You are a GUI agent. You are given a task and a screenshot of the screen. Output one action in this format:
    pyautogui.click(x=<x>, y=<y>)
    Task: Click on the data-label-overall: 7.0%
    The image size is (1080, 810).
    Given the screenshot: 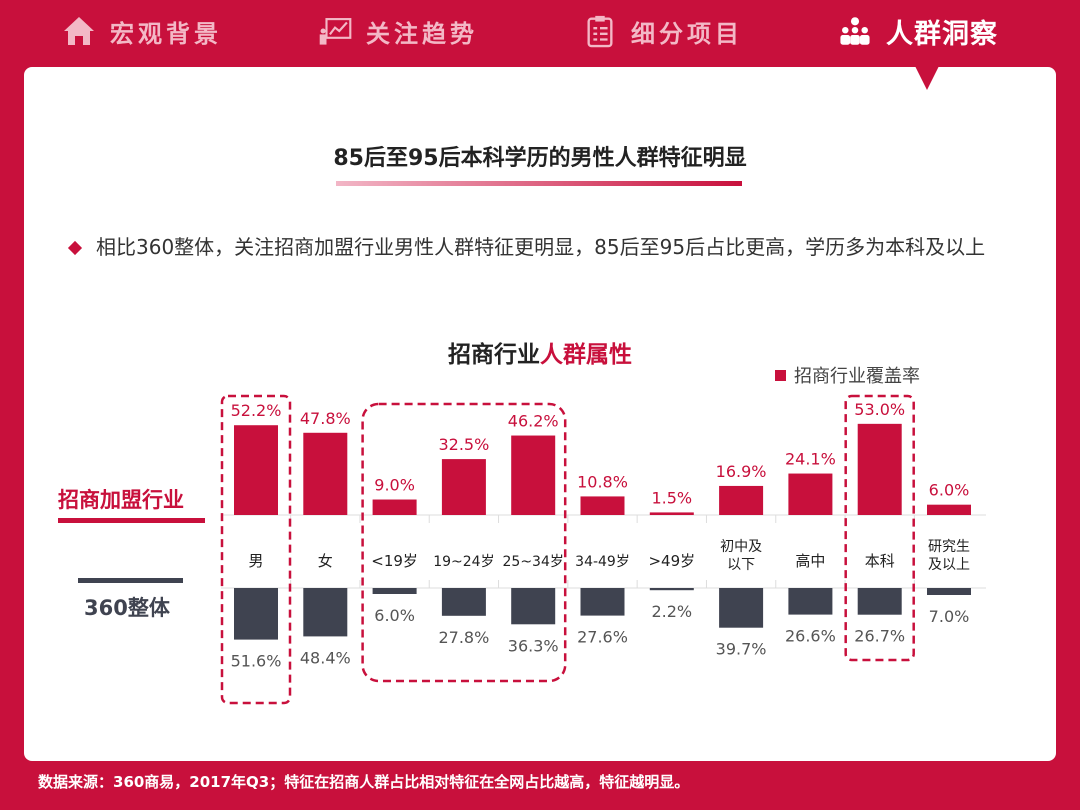 What is the action you would take?
    pyautogui.click(x=949, y=616)
    